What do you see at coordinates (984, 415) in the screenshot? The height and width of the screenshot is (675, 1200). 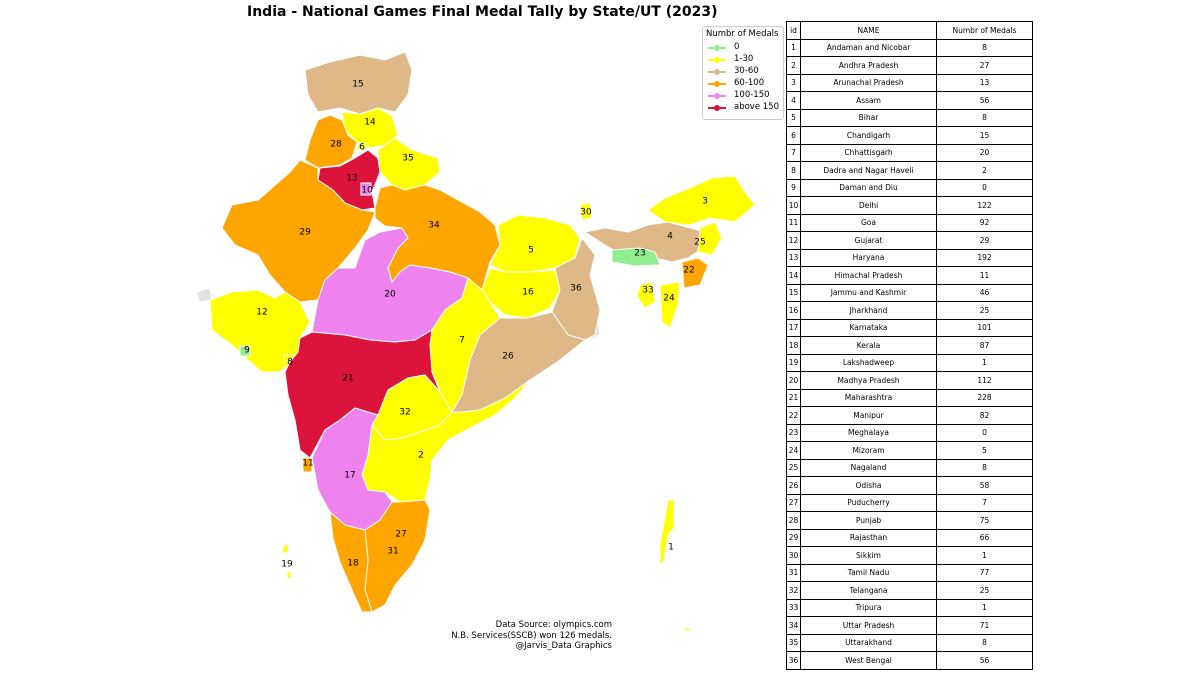 I see `cell-medals: 82` at bounding box center [984, 415].